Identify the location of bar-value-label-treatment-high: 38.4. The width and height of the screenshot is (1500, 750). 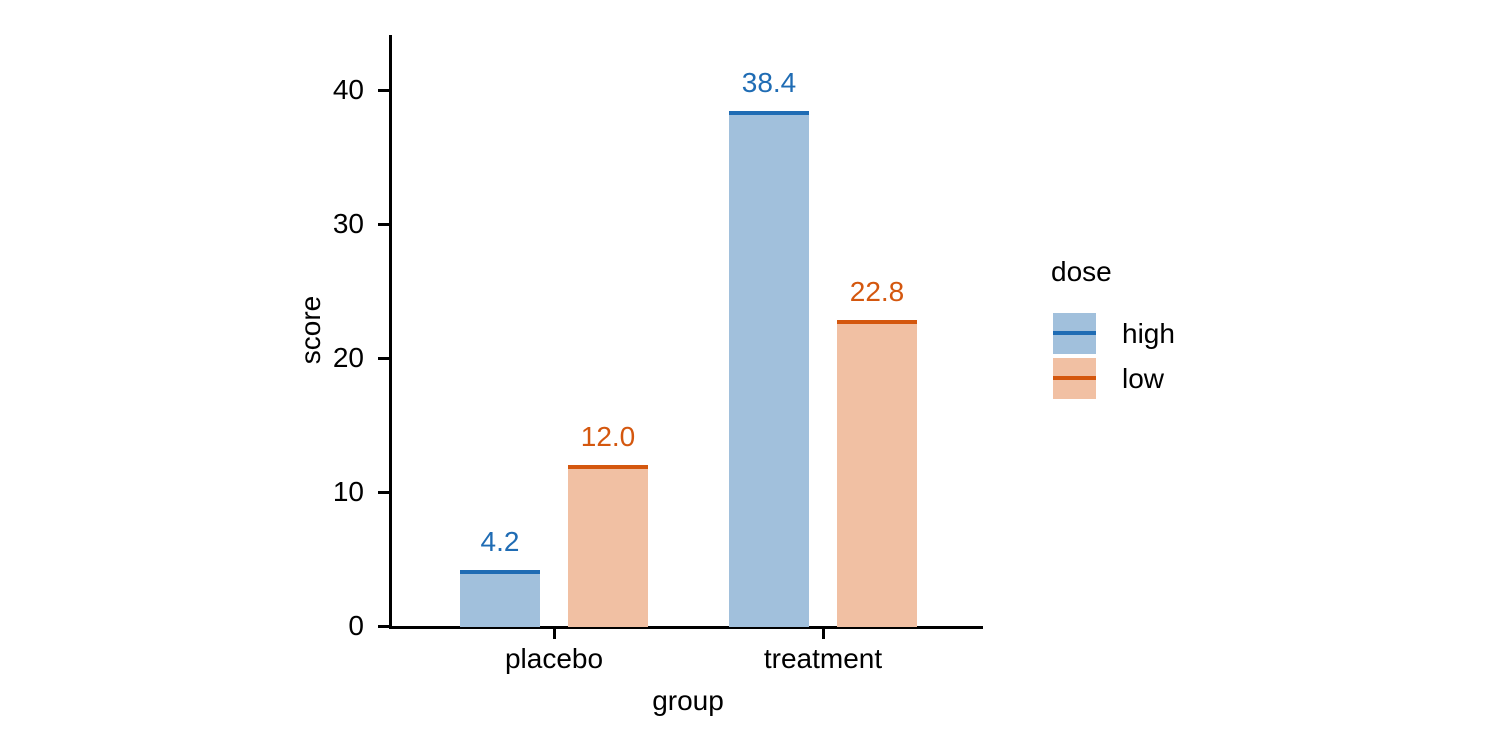
(769, 83).